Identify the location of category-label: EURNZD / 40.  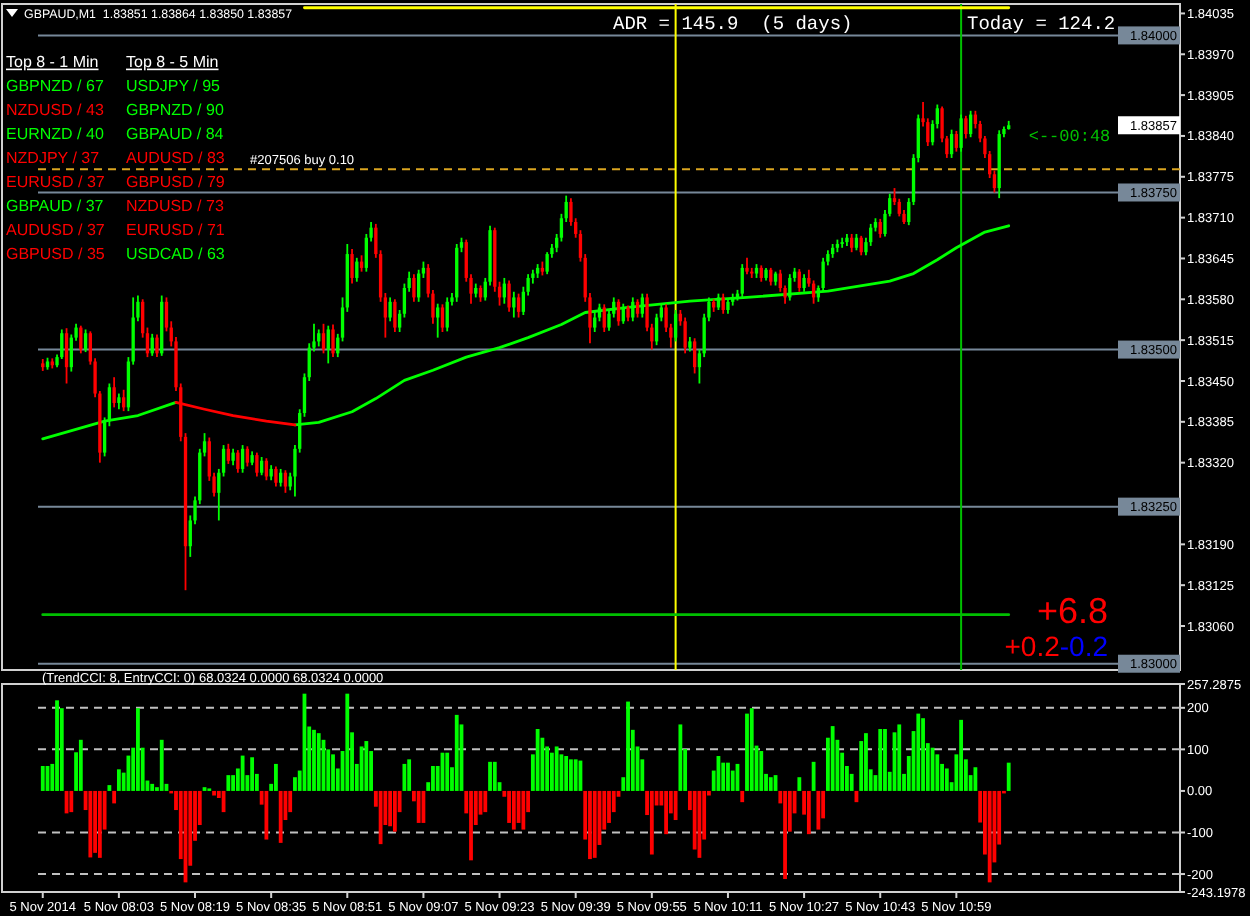
(55, 133).